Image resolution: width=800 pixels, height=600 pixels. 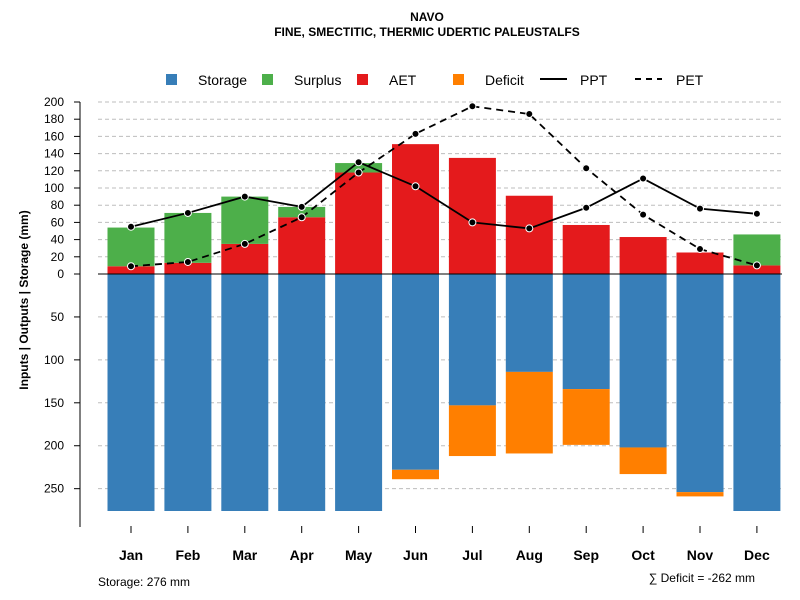 I want to click on legend-storage-swatch, so click(x=171, y=79).